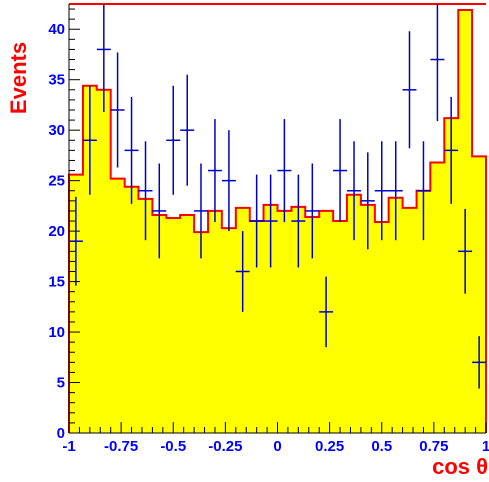  Describe the element at coordinates (121, 446) in the screenshot. I see `x-tick-label: -0.75` at that location.